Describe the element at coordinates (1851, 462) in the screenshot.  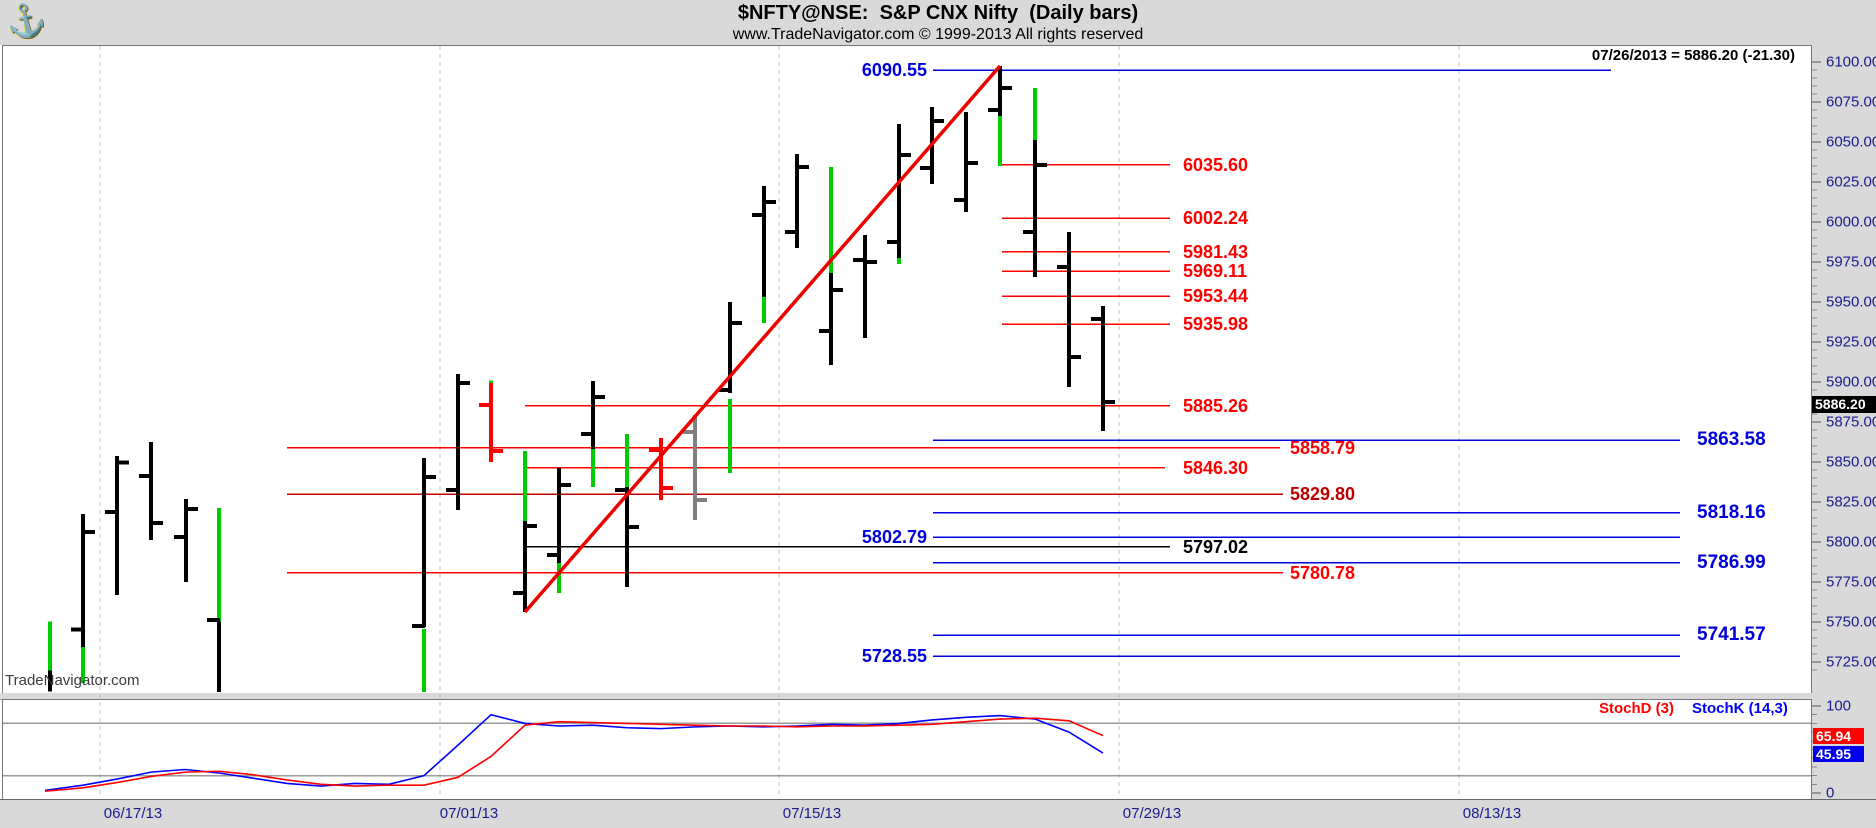
I see `price-axis-label: 5850.00` at that location.